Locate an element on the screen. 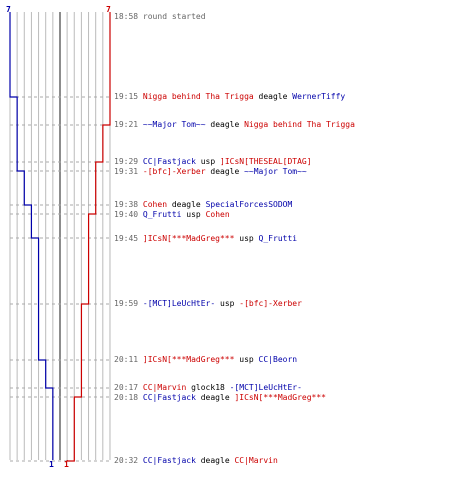 This screenshot has width=450, height=500. killer-name: ~~Major Tom~~ is located at coordinates (174, 124).